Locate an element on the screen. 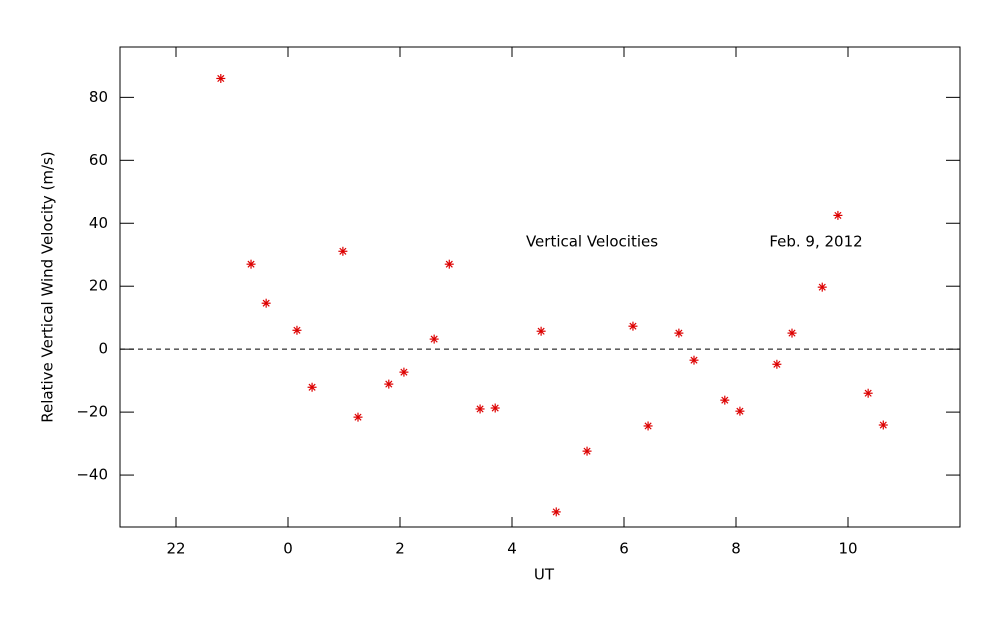 This screenshot has height=625, width=1000. y-tick-label: −40 is located at coordinates (92, 475).